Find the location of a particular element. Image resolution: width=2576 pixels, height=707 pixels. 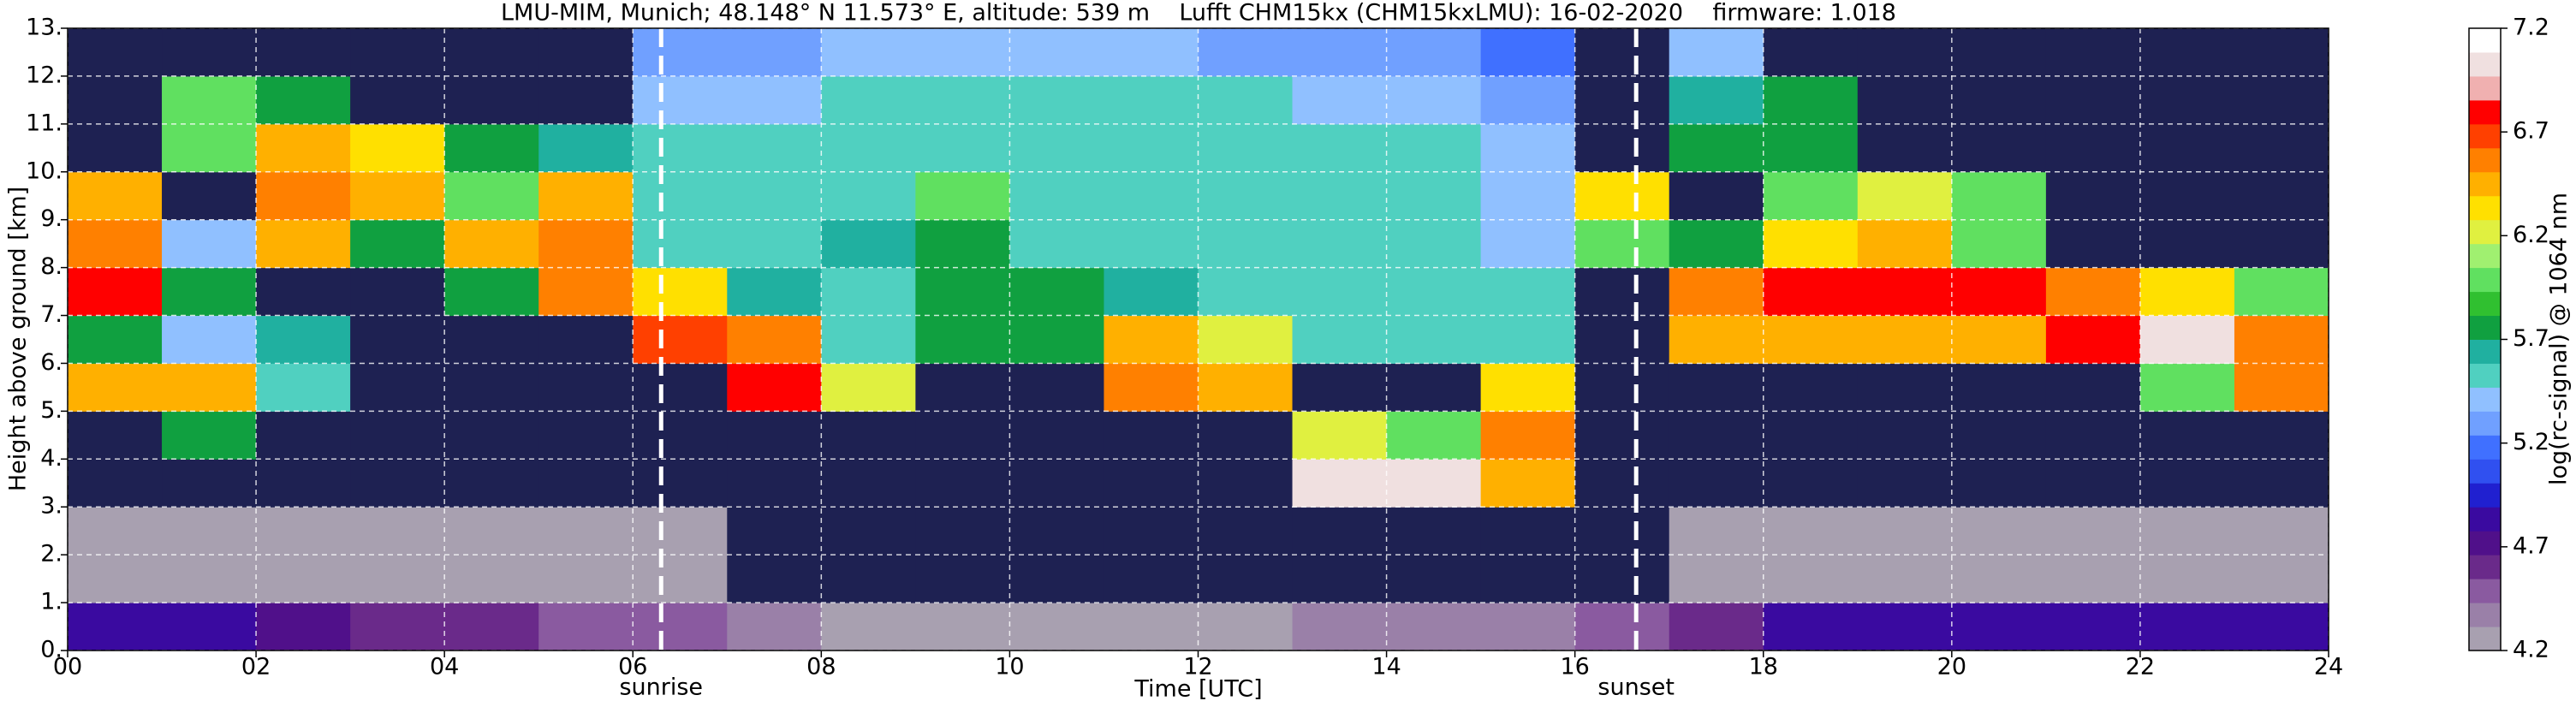

x-tick-label: 08 is located at coordinates (821, 667).